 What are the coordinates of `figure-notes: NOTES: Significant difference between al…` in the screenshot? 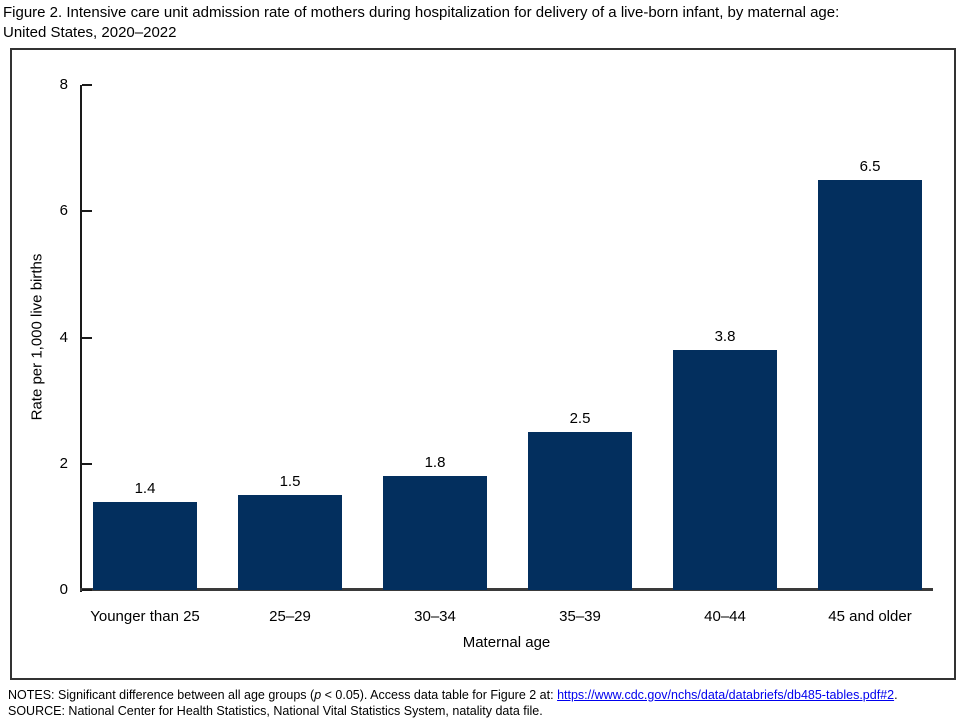 It's located at (482, 703).